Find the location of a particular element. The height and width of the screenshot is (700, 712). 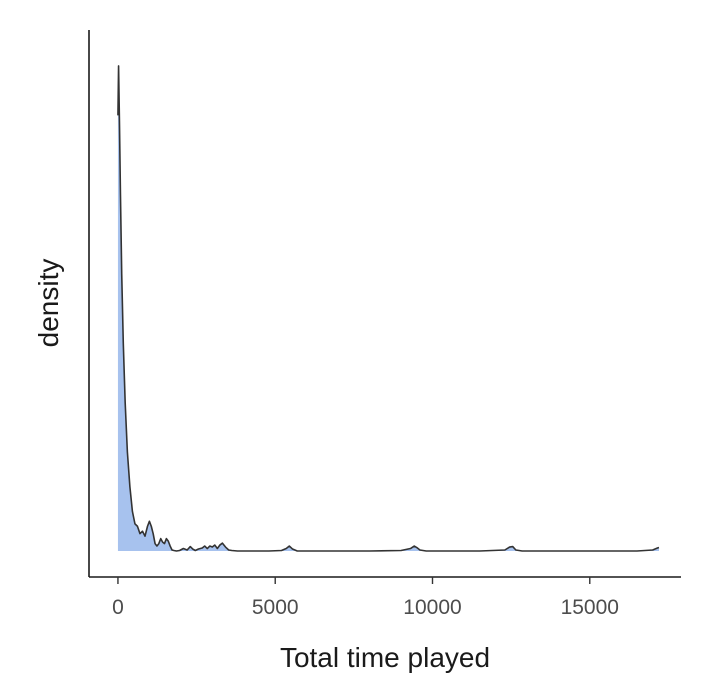

y-axis-title: density is located at coordinates (48, 303).